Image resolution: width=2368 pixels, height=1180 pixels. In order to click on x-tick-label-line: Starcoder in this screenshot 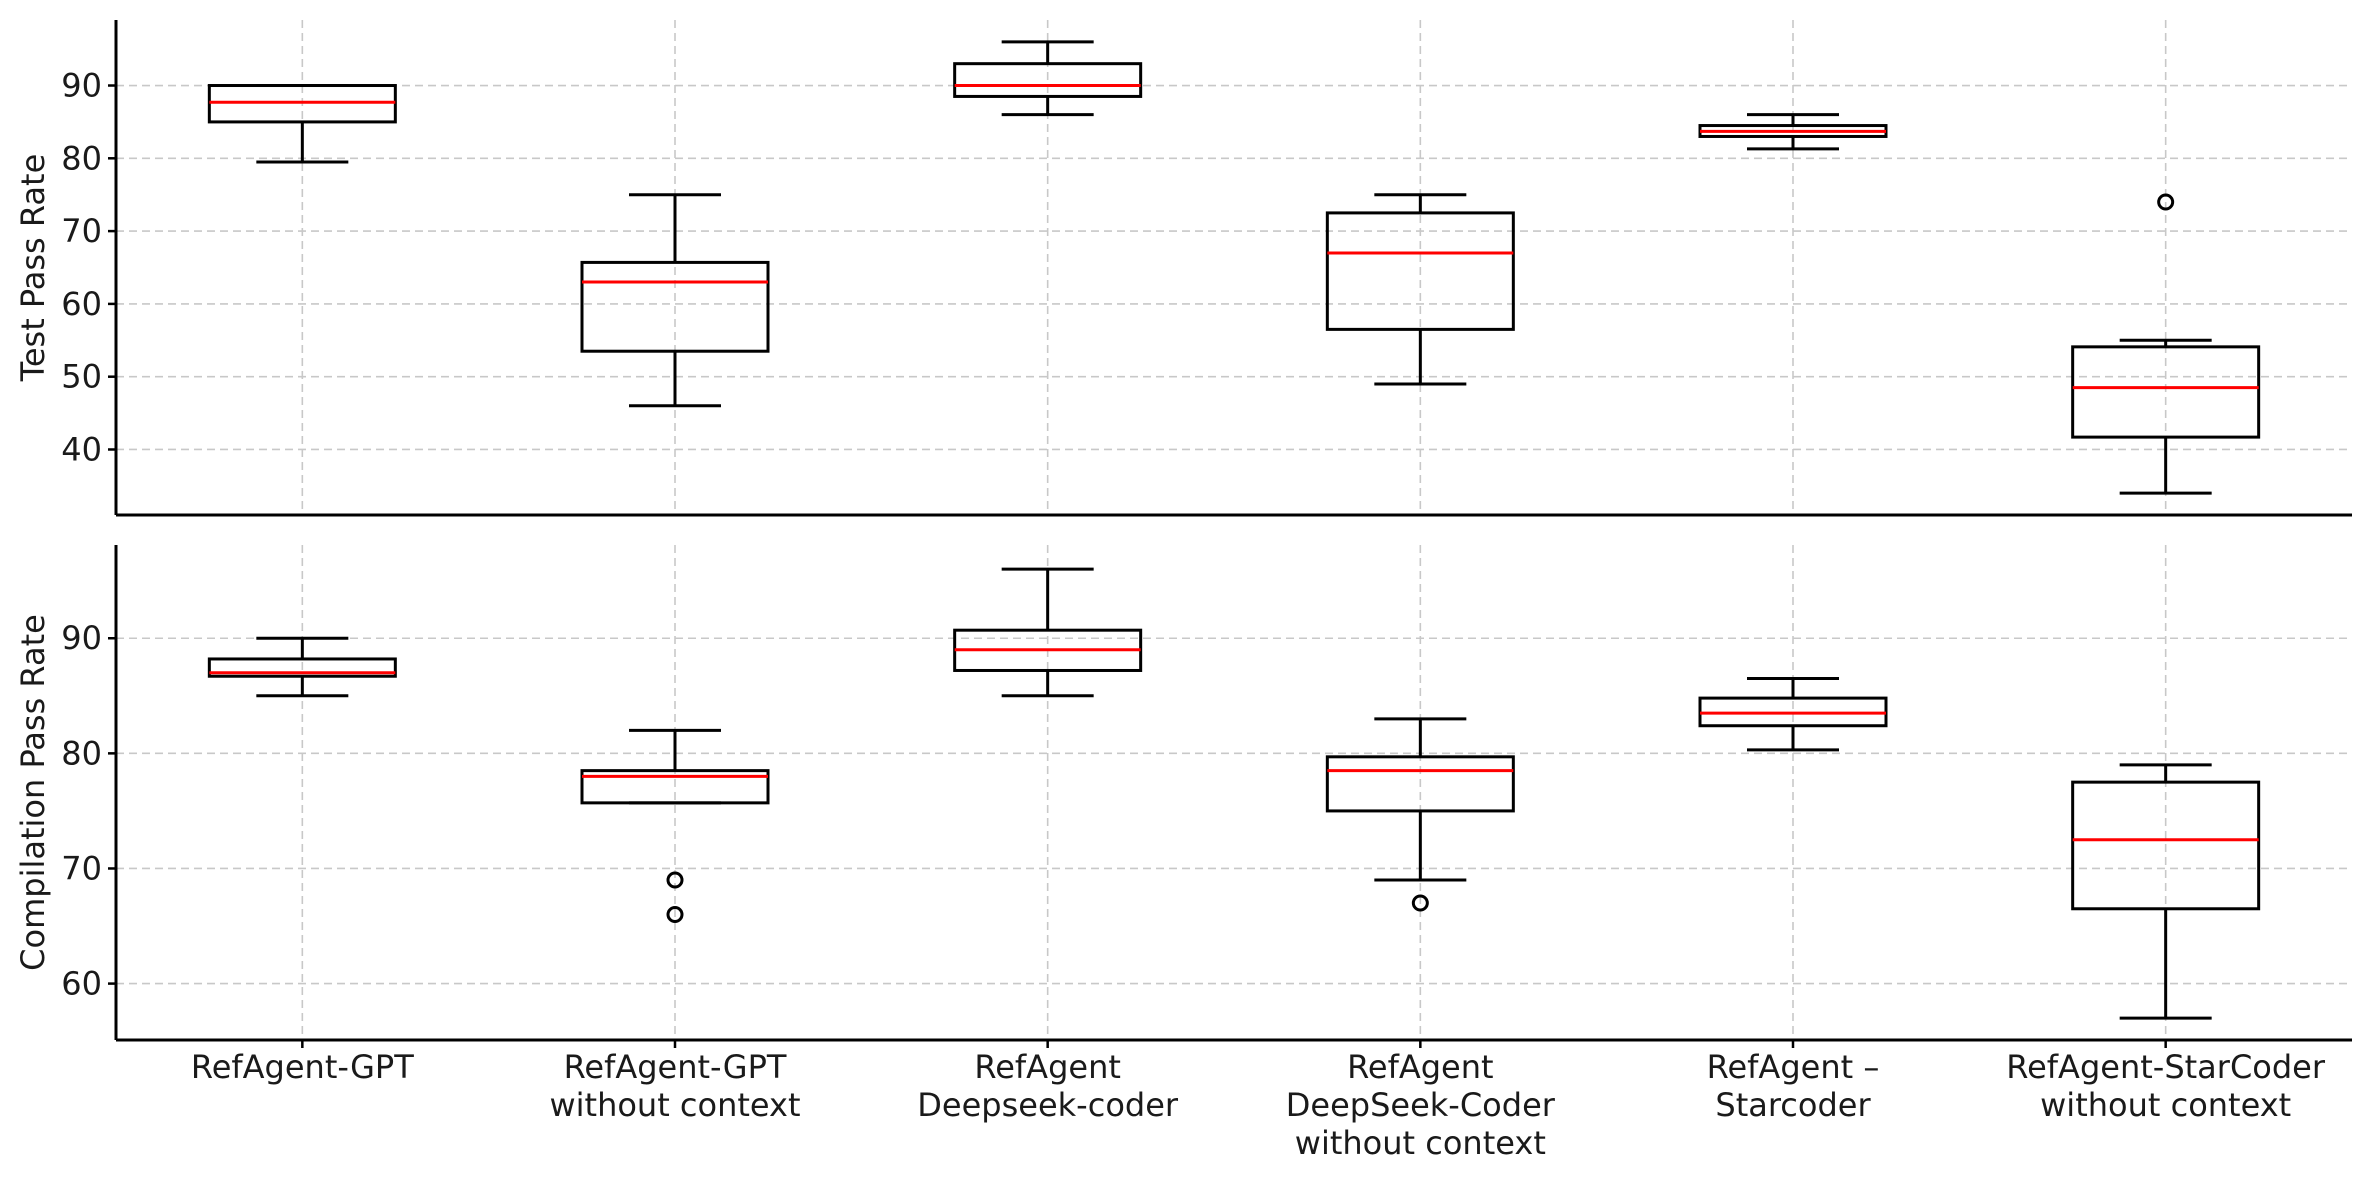, I will do `click(1793, 1105)`.